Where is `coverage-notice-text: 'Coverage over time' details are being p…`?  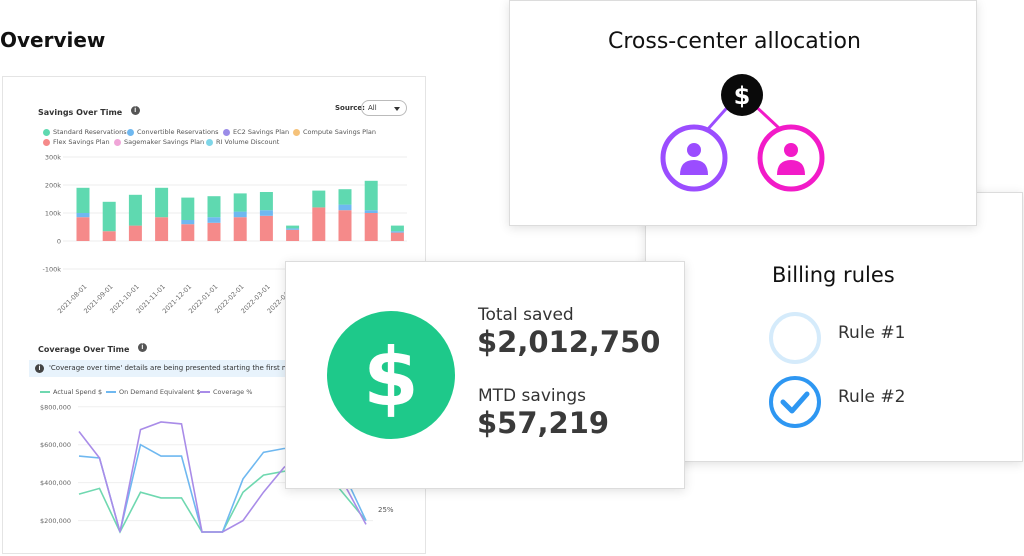 coverage-notice-text: 'Coverage over time' details are being p… is located at coordinates (181, 368).